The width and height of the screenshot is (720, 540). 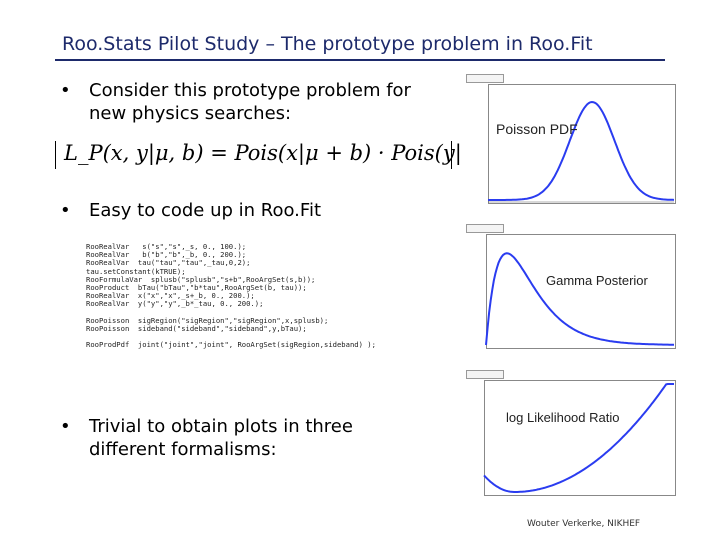 I want to click on plot-label: Poisson PDF, so click(x=537, y=129).